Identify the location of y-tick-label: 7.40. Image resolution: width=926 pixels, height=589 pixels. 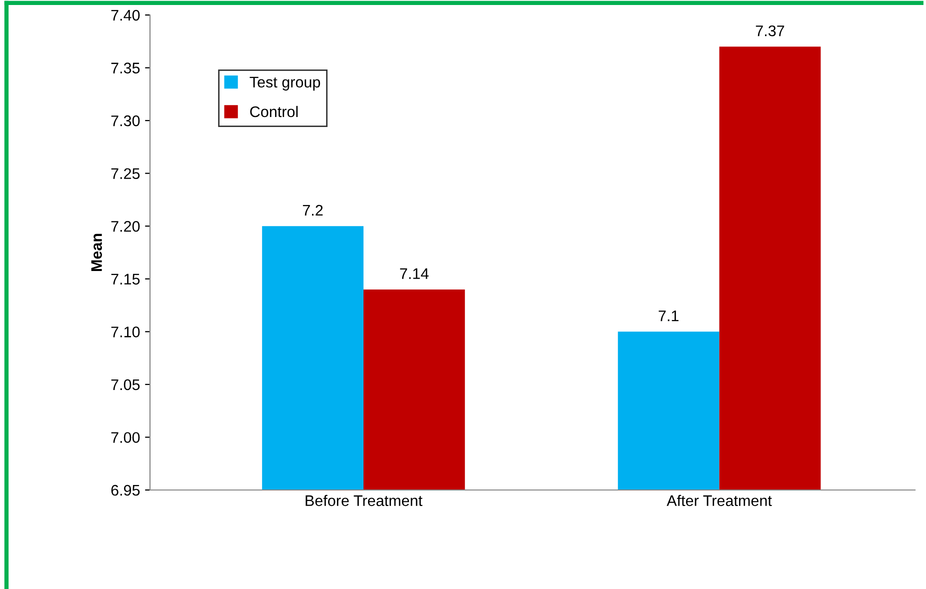
(125, 15).